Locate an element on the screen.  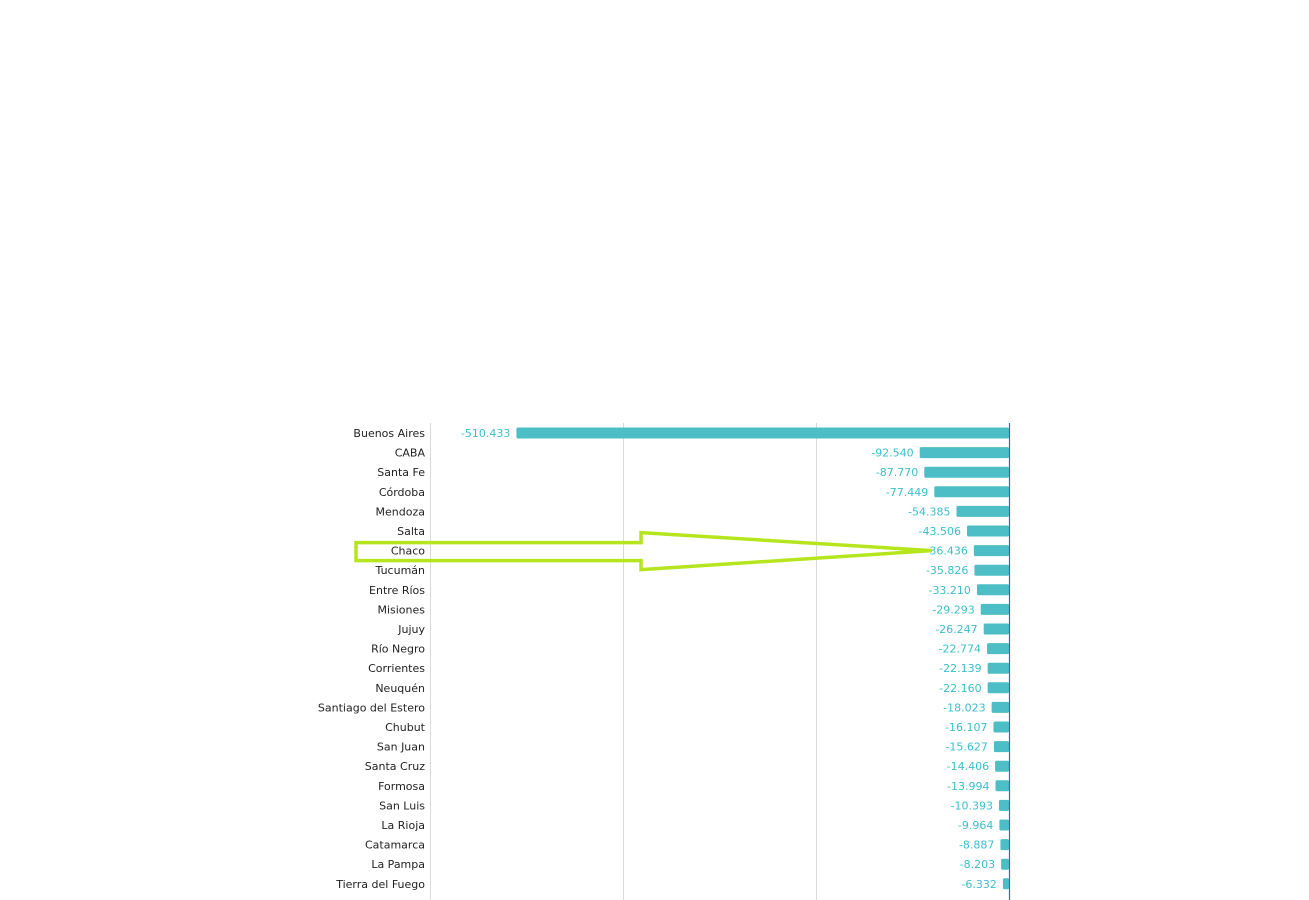
data-label: -10.393 is located at coordinates (972, 805).